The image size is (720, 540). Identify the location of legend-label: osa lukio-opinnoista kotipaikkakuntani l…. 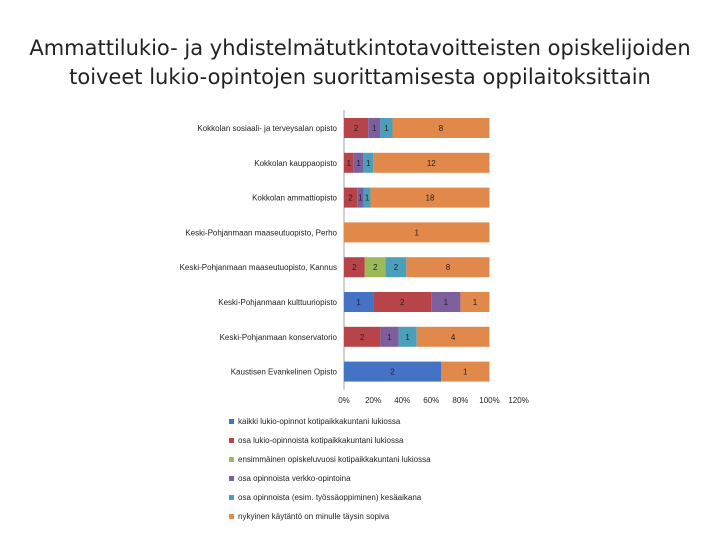
(321, 440).